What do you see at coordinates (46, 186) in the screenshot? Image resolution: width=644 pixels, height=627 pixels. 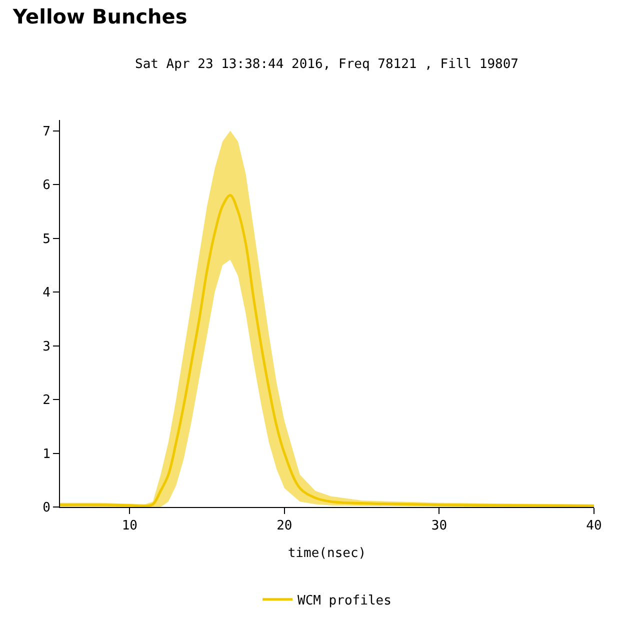 I see `y-tick-label: 6` at bounding box center [46, 186].